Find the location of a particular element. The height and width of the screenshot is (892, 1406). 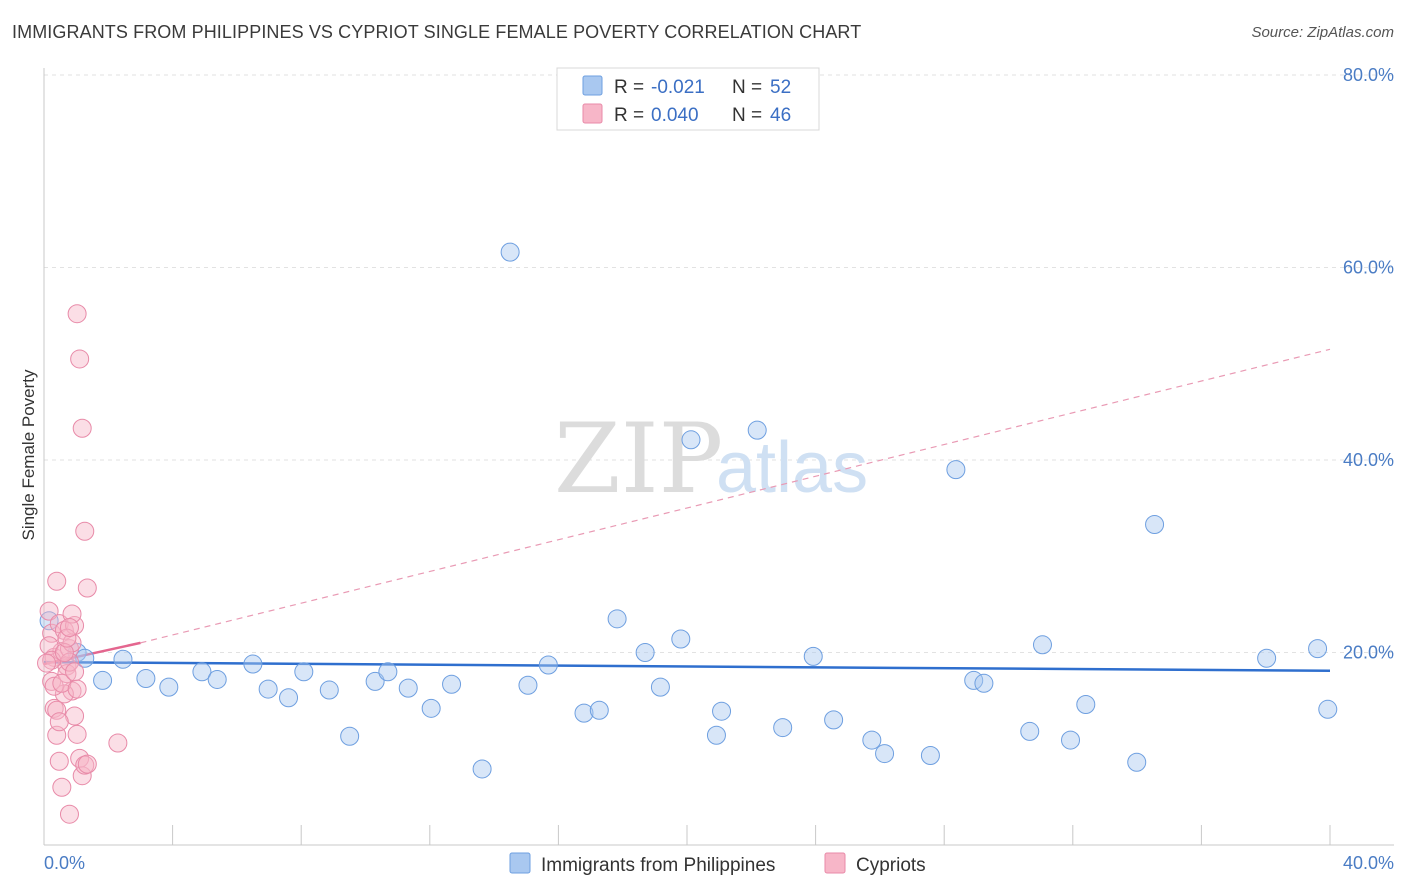

x-tick-label: 40.0% is located at coordinates (1368, 863).